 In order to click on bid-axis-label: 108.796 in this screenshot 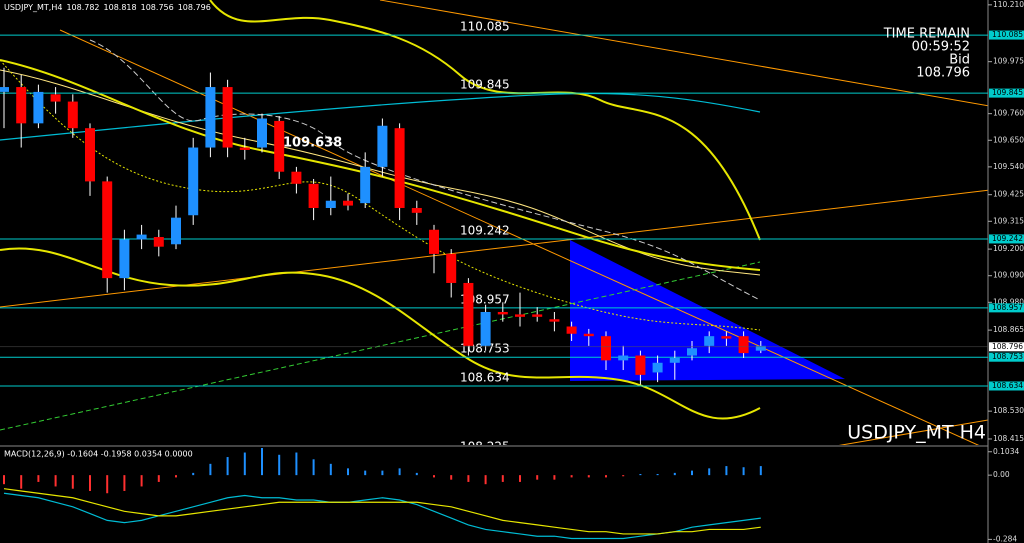, I will do `click(1007, 346)`.